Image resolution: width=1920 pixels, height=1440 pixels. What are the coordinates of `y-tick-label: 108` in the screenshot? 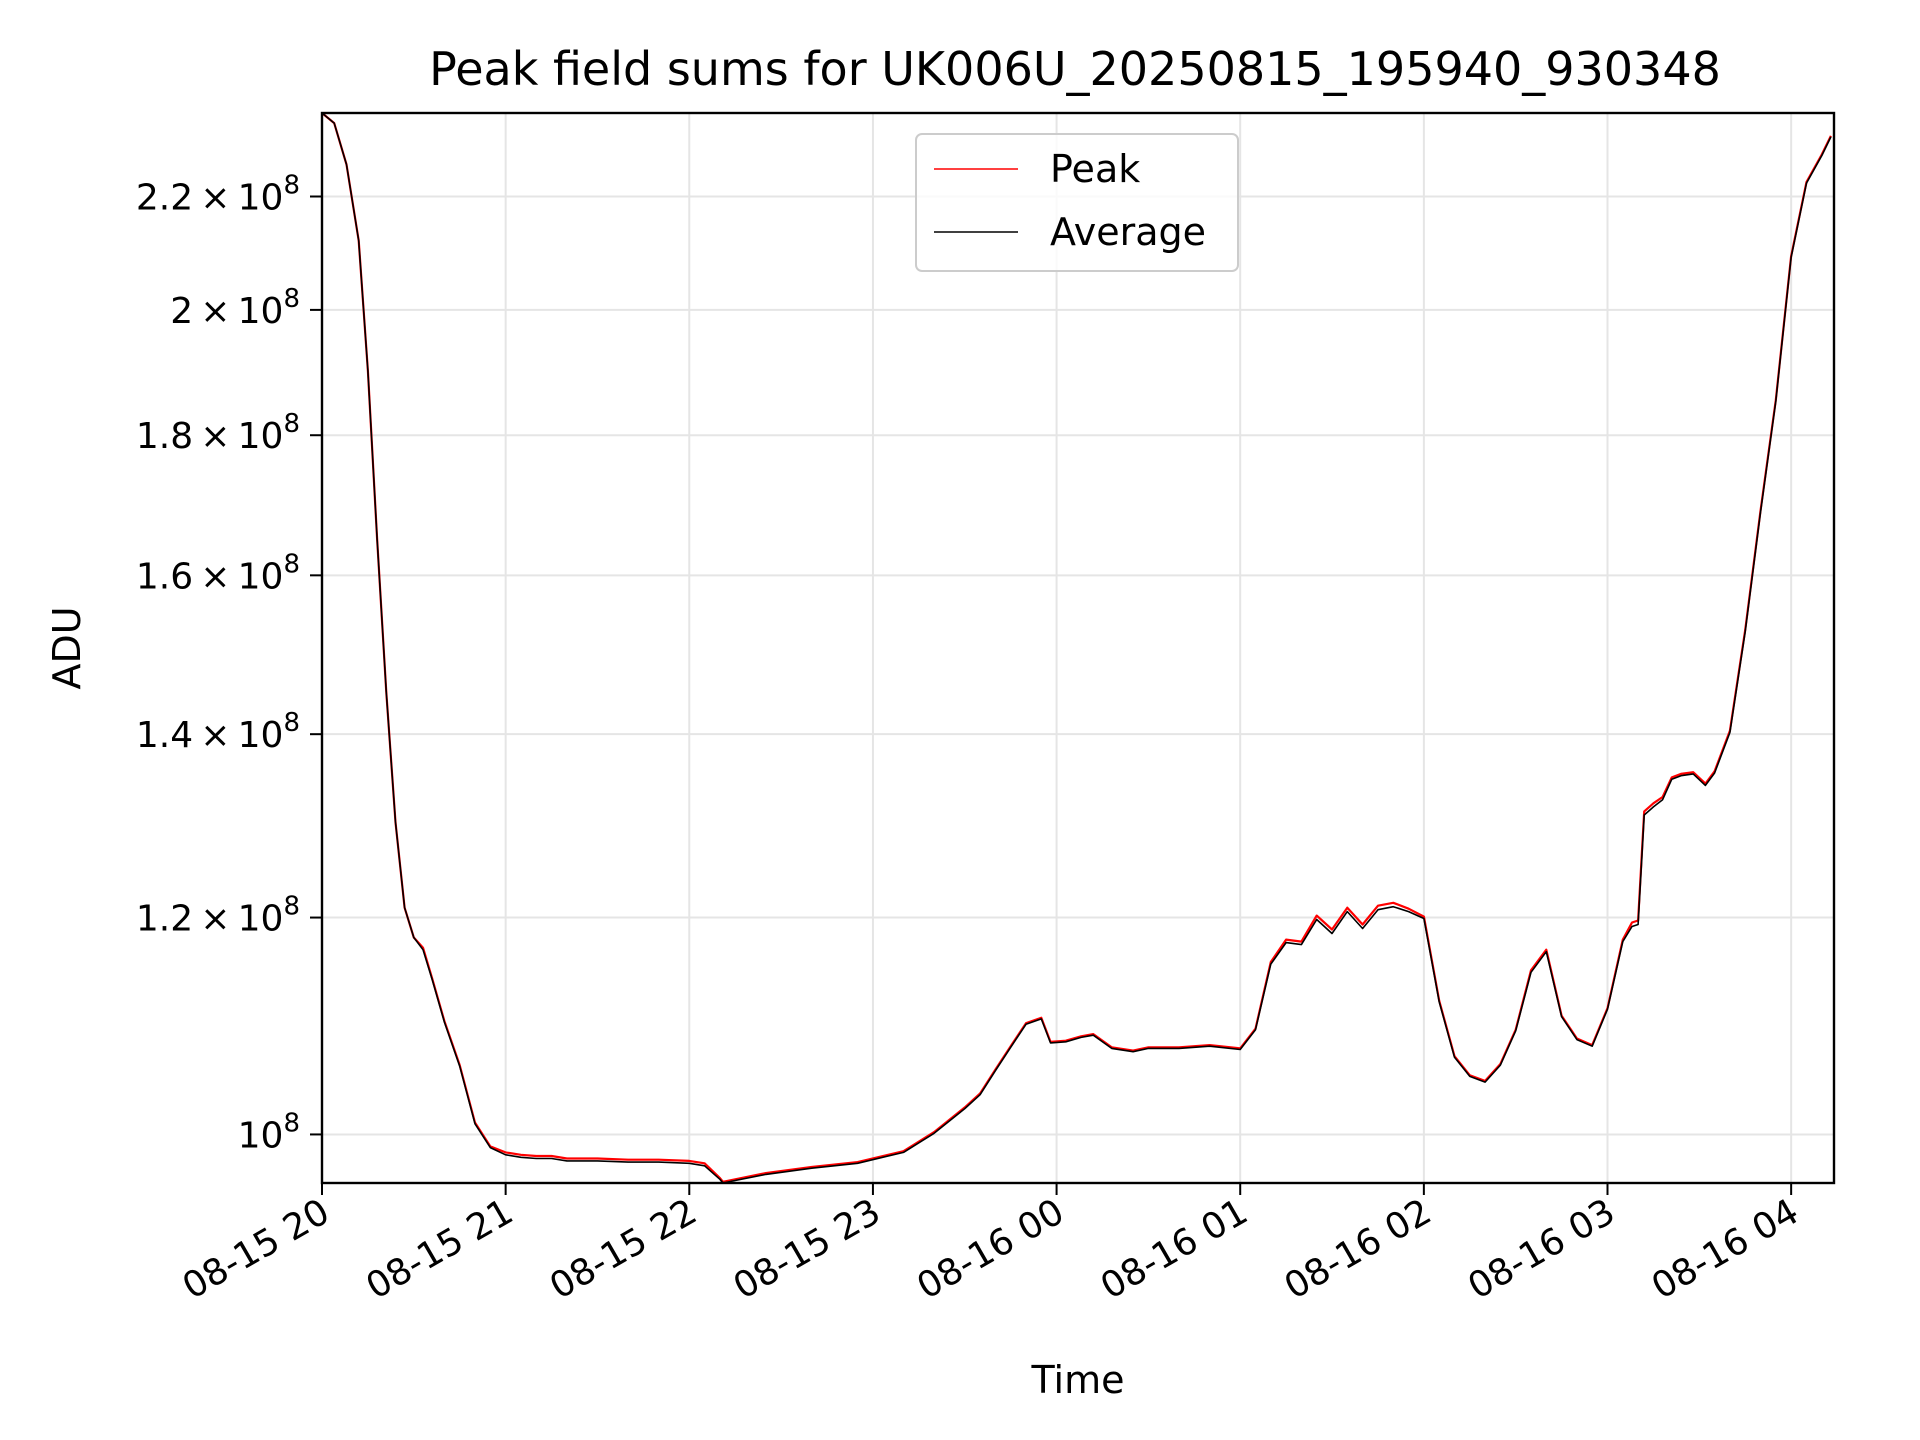 It's located at (269, 1132).